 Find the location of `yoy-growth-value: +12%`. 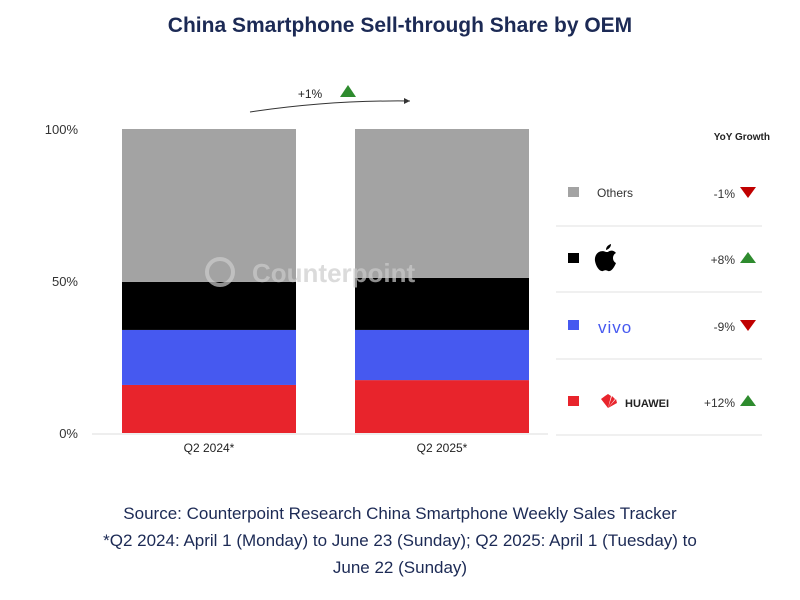

yoy-growth-value: +12% is located at coordinates (719, 403).